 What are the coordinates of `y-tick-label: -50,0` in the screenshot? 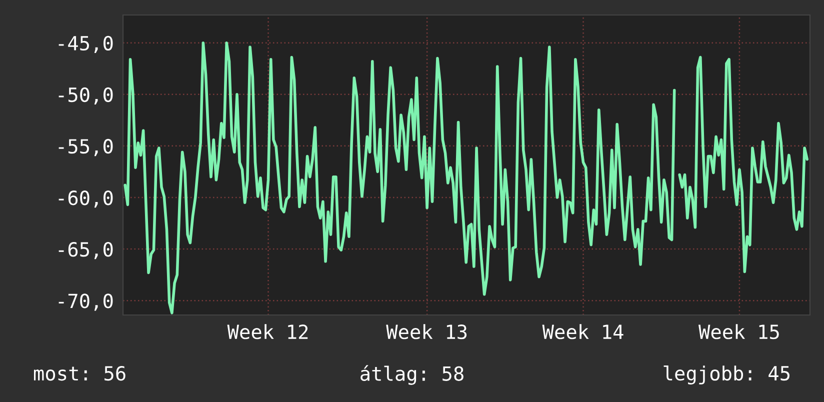 It's located at (85, 96).